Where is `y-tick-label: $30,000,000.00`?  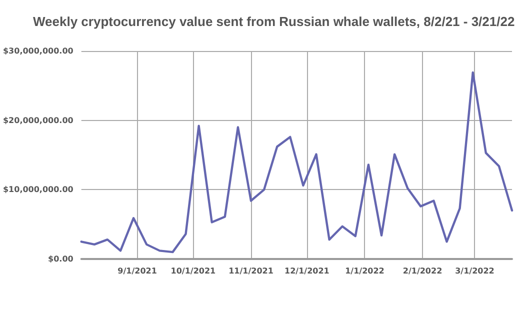 y-tick-label: $30,000,000.00 is located at coordinates (38, 51).